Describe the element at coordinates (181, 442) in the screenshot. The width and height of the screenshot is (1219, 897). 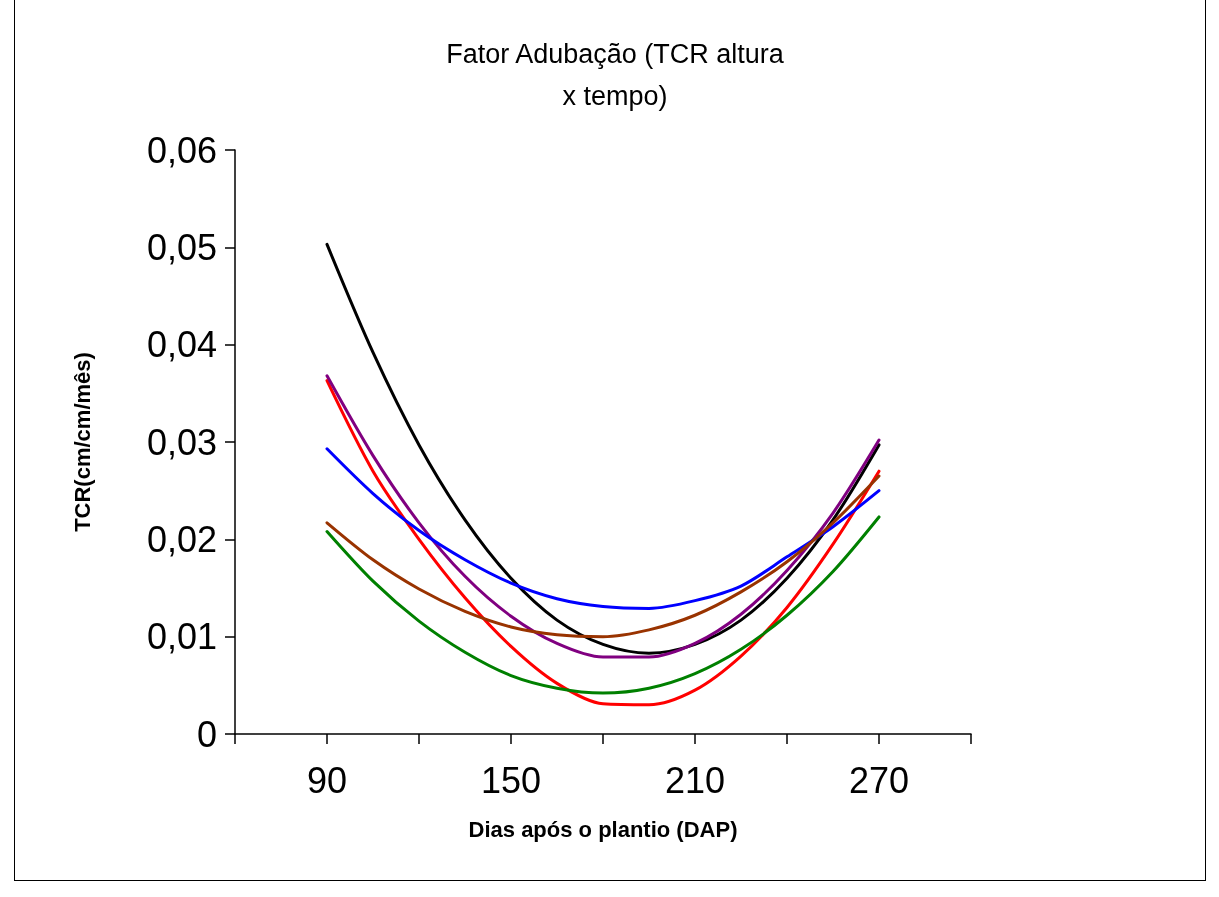
I see `y-tick-label: 0,03` at that location.